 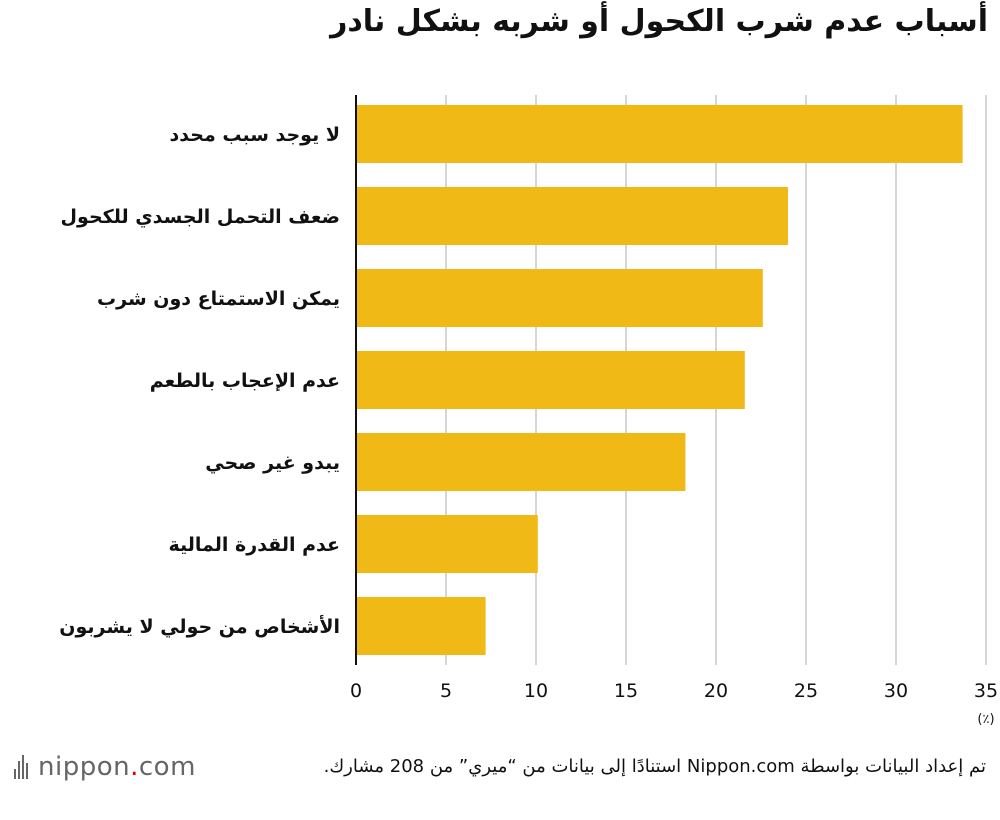 What do you see at coordinates (245, 381) in the screenshot?
I see `category-label: عدم الإعجاب بالطعم` at bounding box center [245, 381].